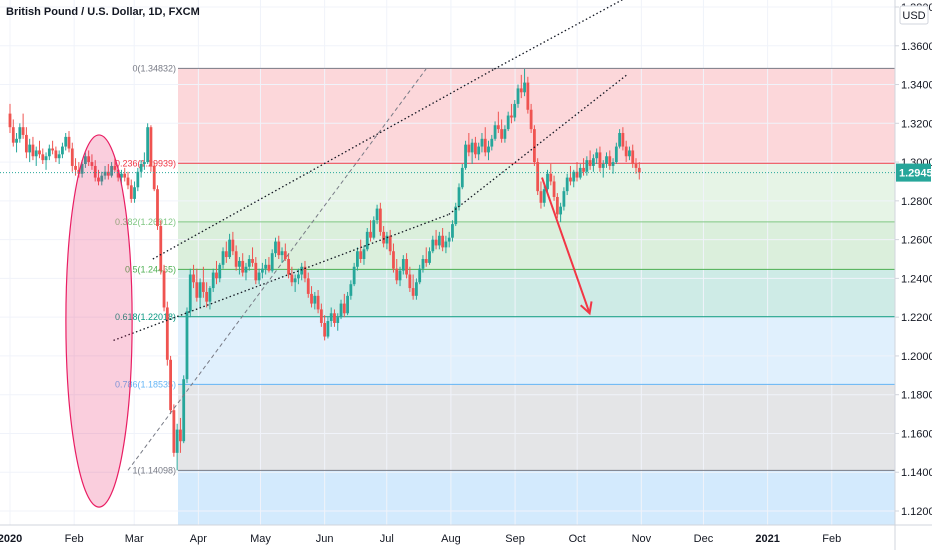 Image resolution: width=932 pixels, height=555 pixels. Describe the element at coordinates (566, 245) in the screenshot. I see `forecast-arrow` at that location.